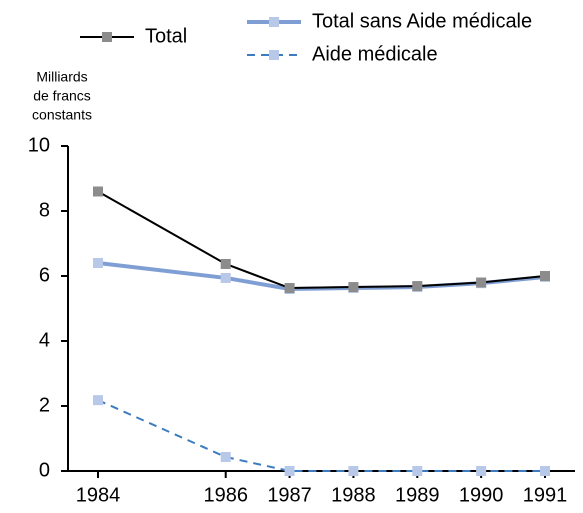 This screenshot has height=513, width=583. What do you see at coordinates (481, 495) in the screenshot?
I see `x-tick-label: 1990` at bounding box center [481, 495].